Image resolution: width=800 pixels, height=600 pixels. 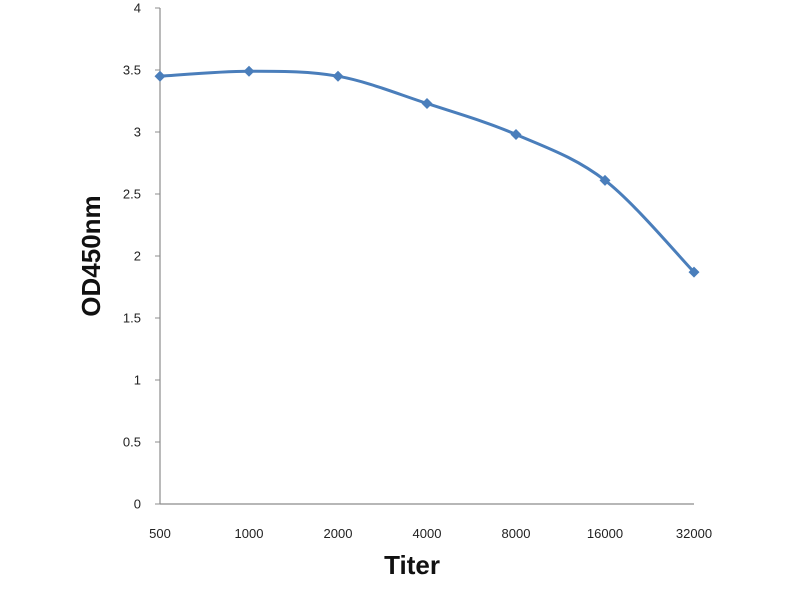 What do you see at coordinates (605, 533) in the screenshot?
I see `x-tick-label: 16000` at bounding box center [605, 533].